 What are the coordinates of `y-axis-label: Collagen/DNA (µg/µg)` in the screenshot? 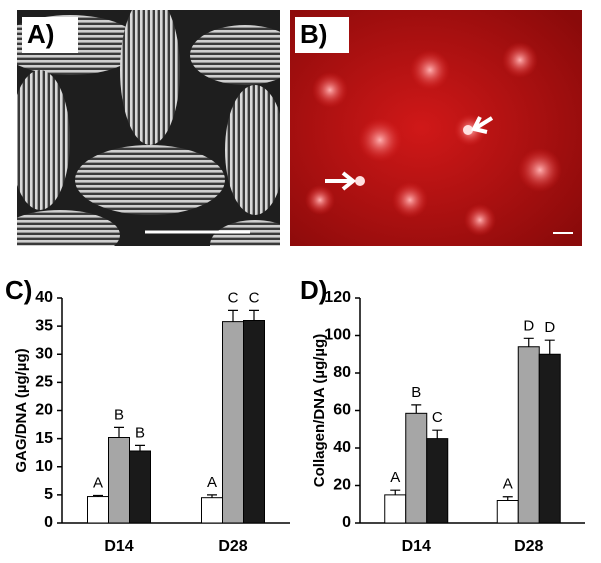 It's located at (319, 410).